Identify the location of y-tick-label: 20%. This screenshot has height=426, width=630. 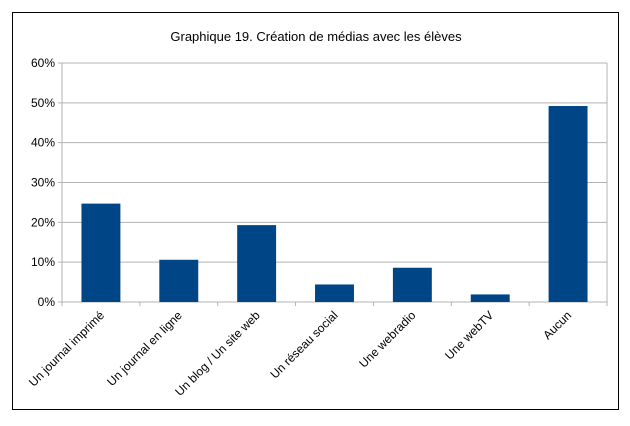
(43, 222).